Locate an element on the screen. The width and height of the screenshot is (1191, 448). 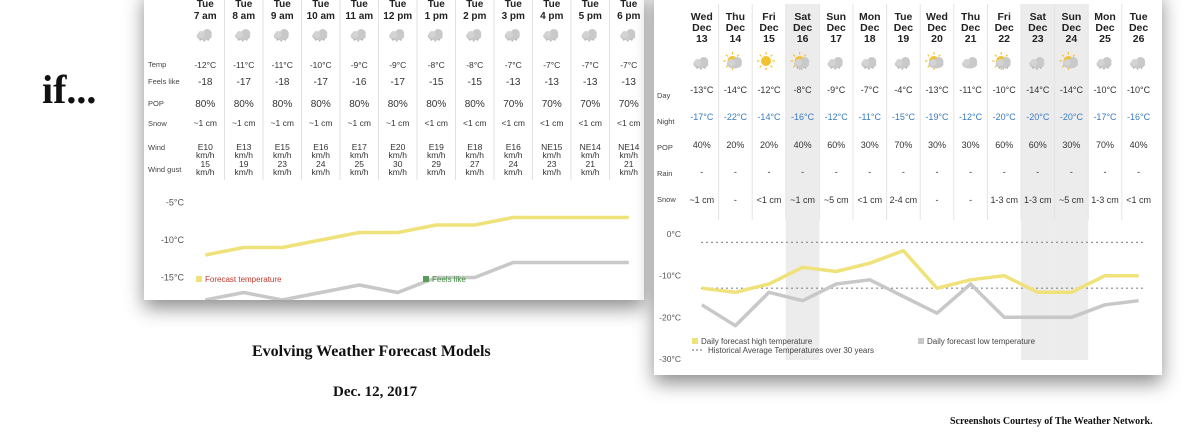
day-date-label: 18 is located at coordinates (870, 39).